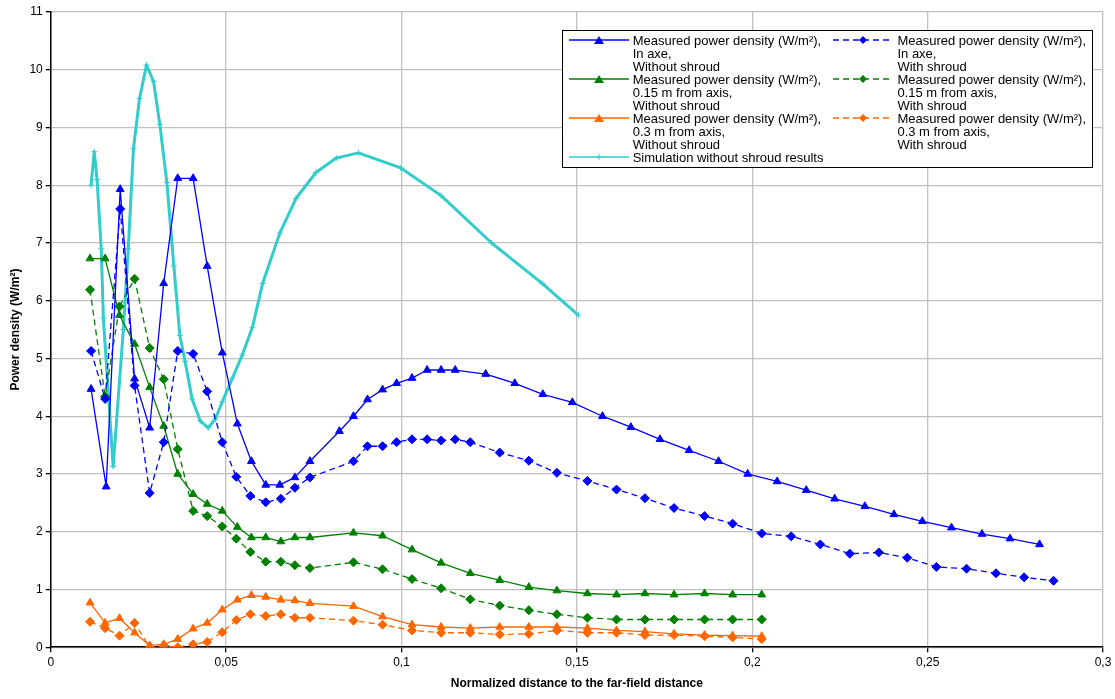 This screenshot has height=699, width=1115. What do you see at coordinates (1103, 661) in the screenshot?
I see `x-tick-label: 0,3` at bounding box center [1103, 661].